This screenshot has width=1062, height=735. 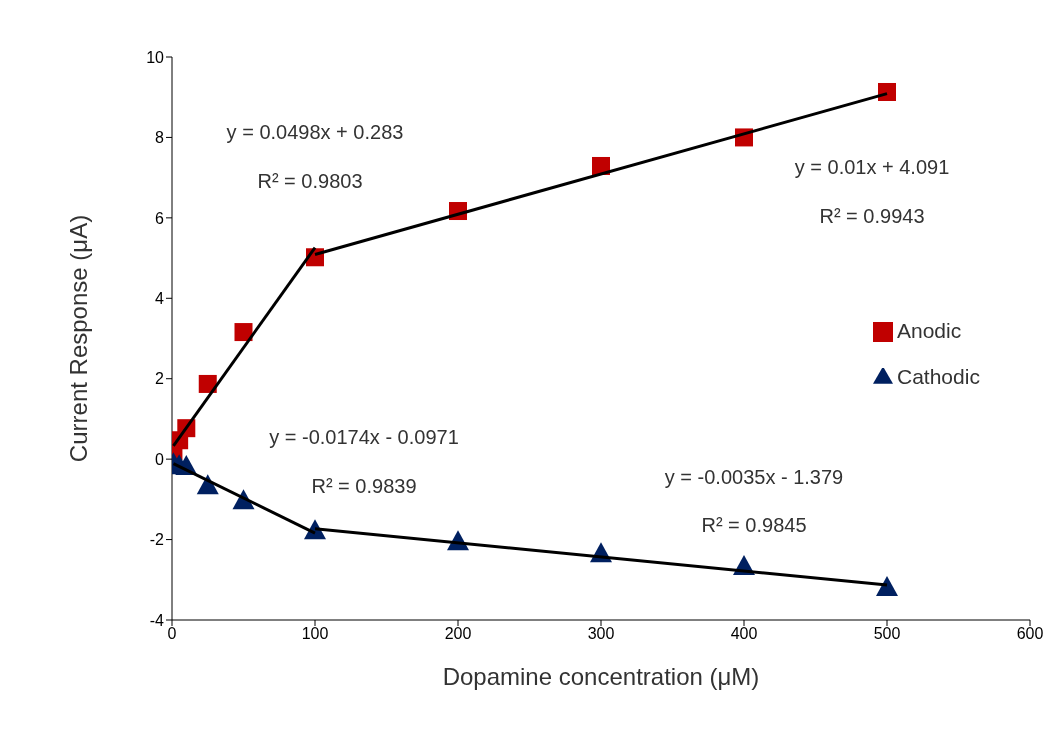 I want to click on annotation: y = 0.0498x + 0.283, so click(x=315, y=132).